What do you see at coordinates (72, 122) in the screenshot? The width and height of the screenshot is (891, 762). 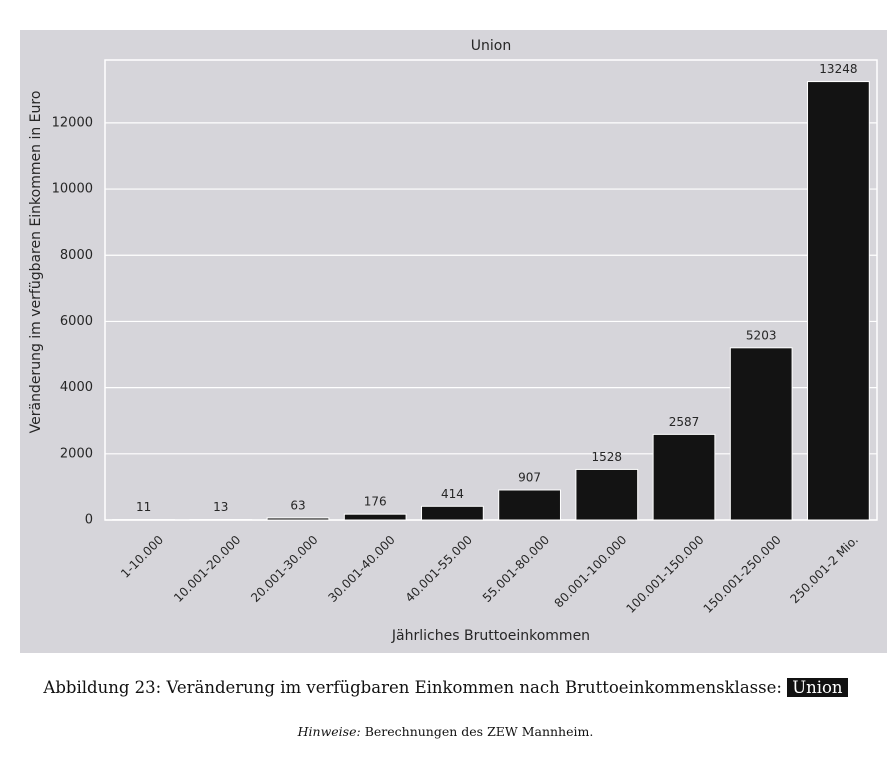 I see `y-tick-label: 12000` at bounding box center [72, 122].